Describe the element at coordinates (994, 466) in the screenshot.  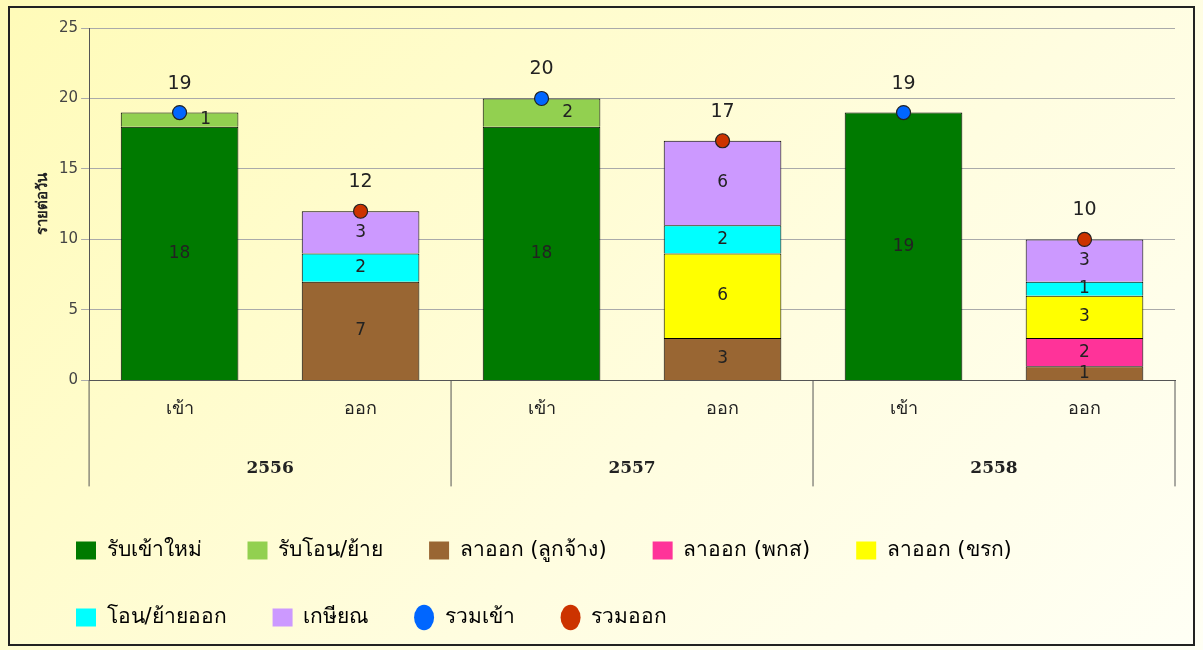
I see `text: 2558` at that location.